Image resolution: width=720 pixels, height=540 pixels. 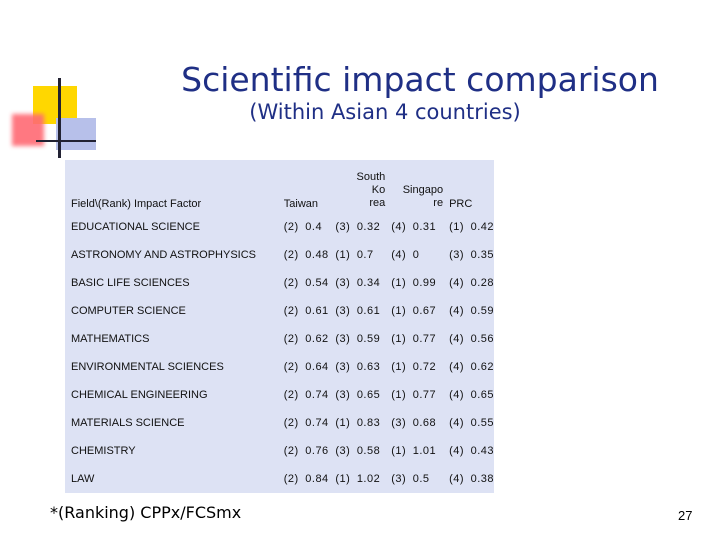 What do you see at coordinates (354, 255) in the screenshot?
I see `cell-korea: (1) 0.7` at bounding box center [354, 255].